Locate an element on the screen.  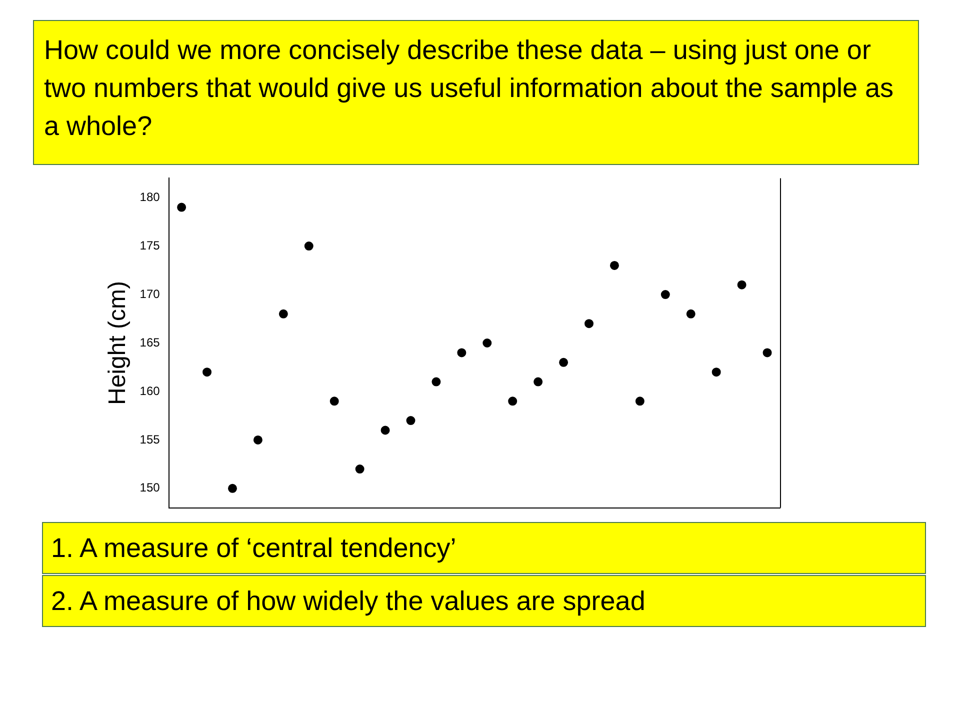
y-tick-label: 165 is located at coordinates (150, 342).